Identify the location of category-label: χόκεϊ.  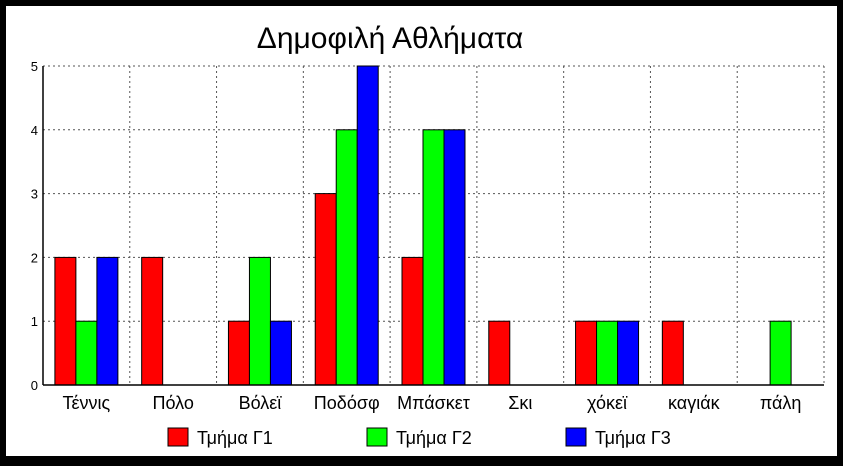
(607, 403).